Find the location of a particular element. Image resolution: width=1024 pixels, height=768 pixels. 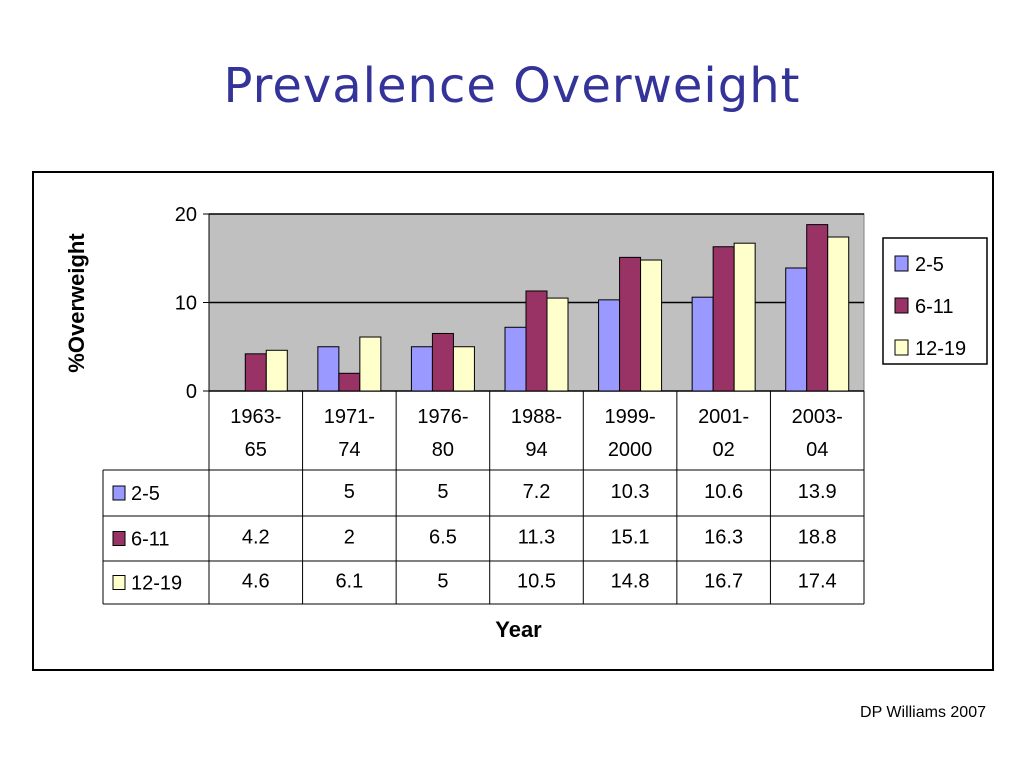

x-axis-title: Year is located at coordinates (518, 629).